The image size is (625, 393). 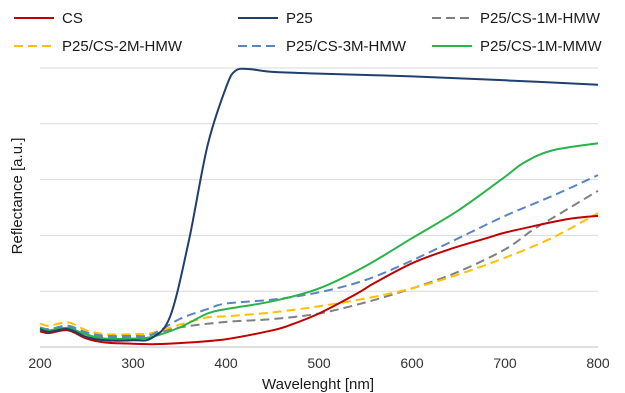 What do you see at coordinates (72, 18) in the screenshot?
I see `legend-label: CS` at bounding box center [72, 18].